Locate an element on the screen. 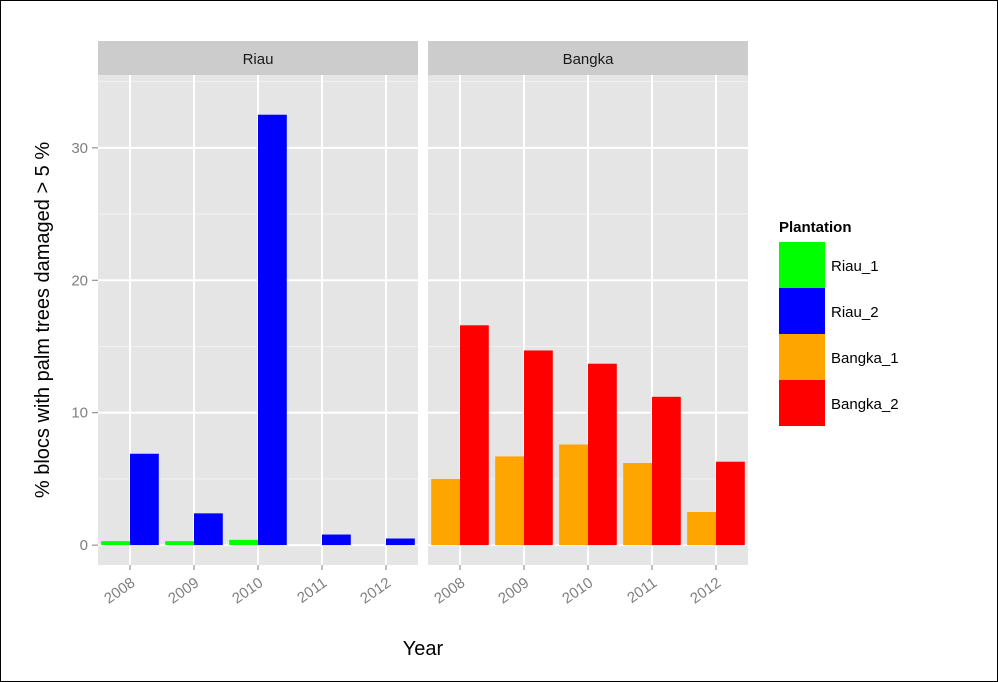 This screenshot has width=998, height=682. y-axis-title: % blocs with palm trees damaged > 5 % is located at coordinates (43, 320).